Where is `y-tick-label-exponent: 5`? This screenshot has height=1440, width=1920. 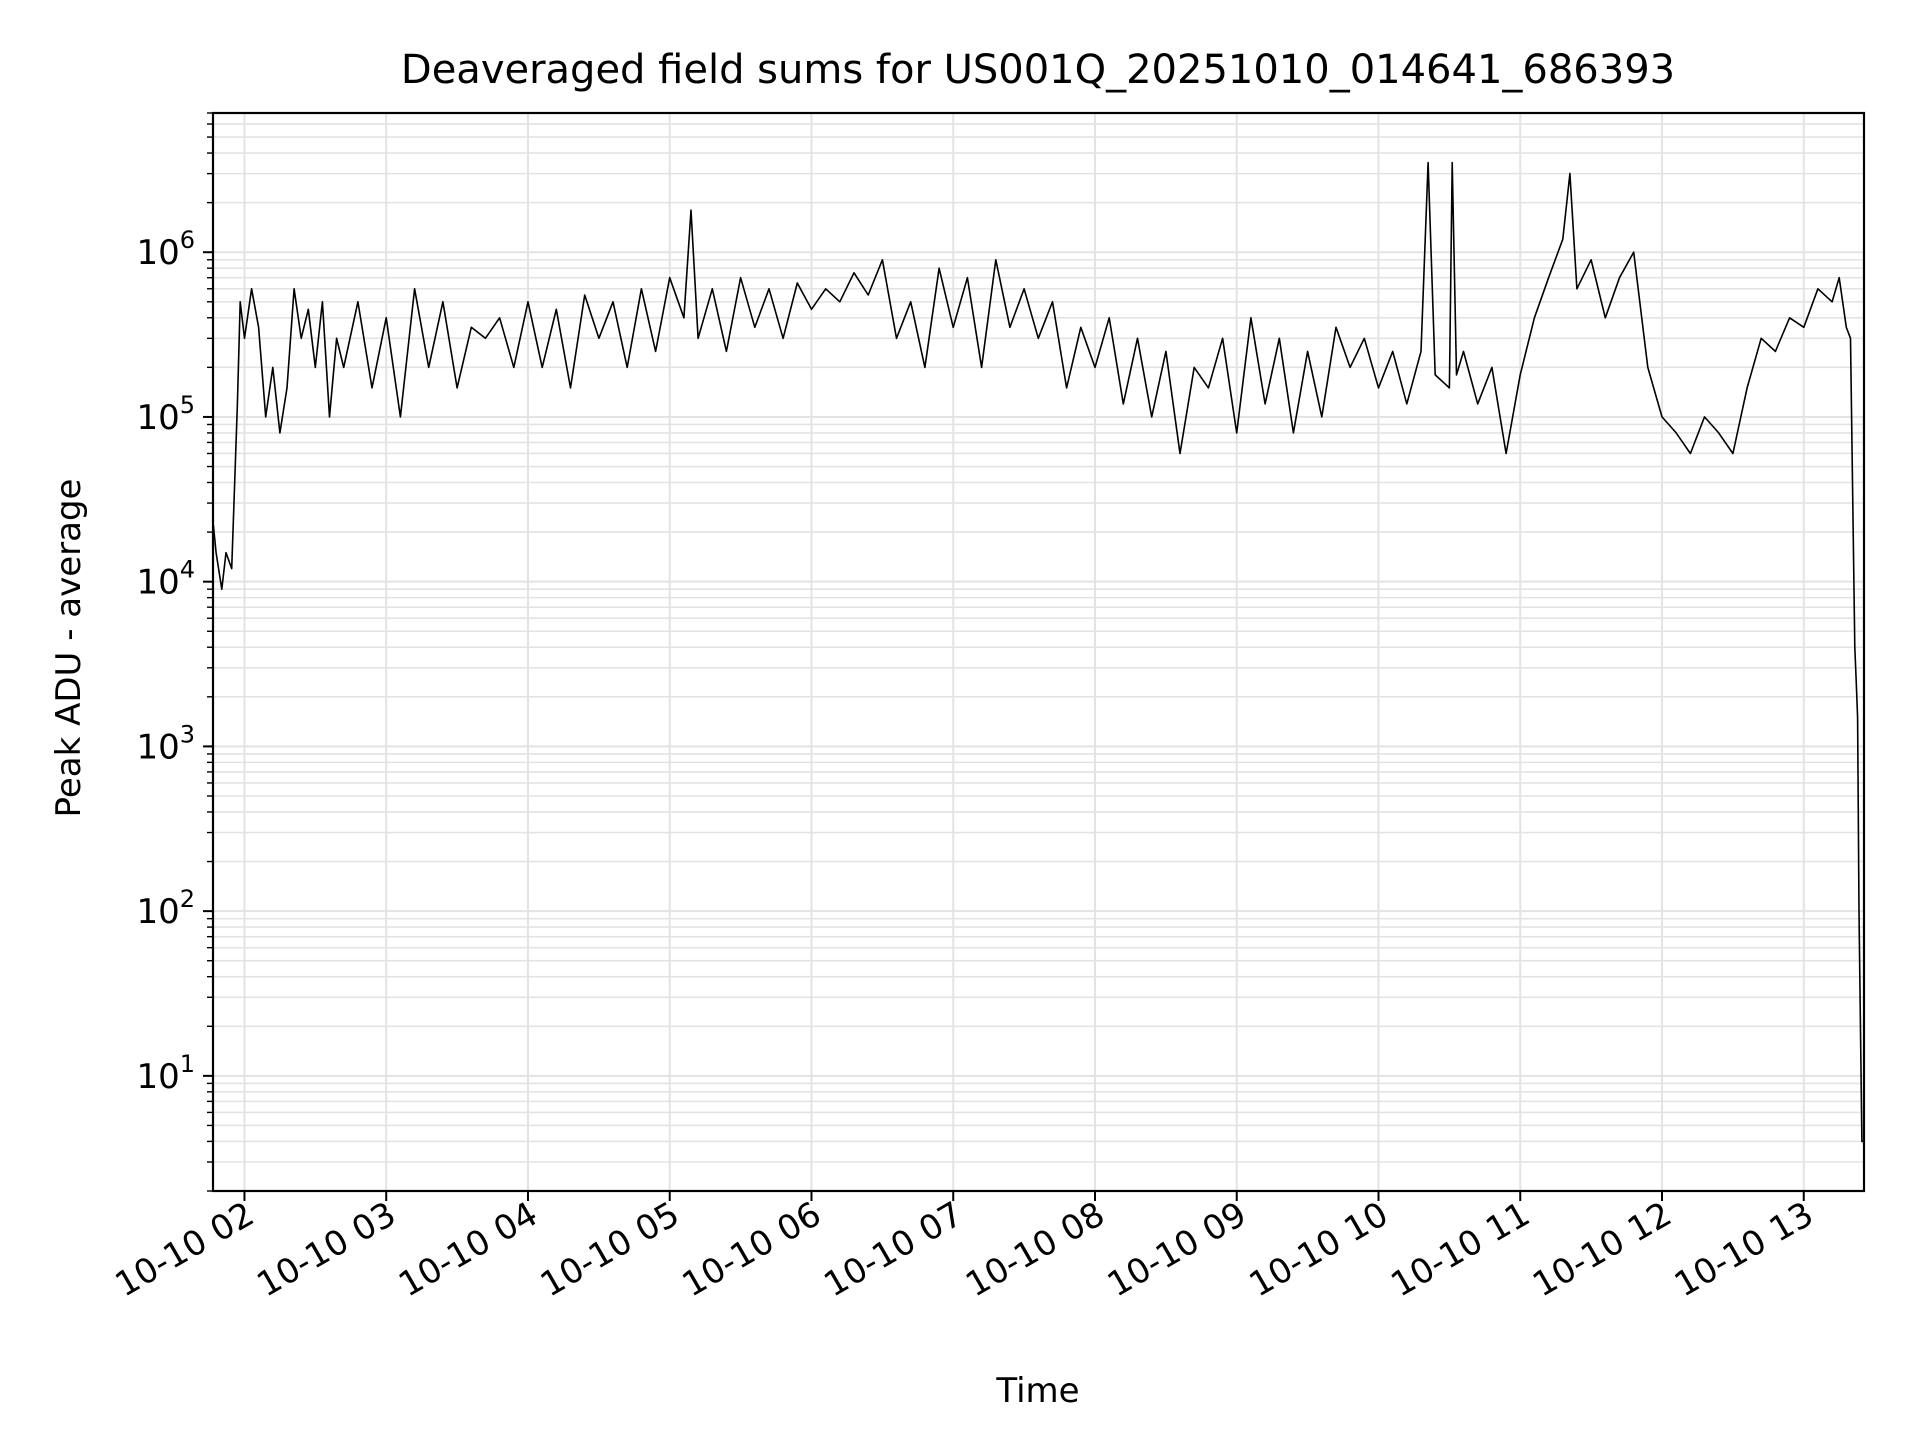
y-tick-label-exponent: 5 is located at coordinates (187, 405).